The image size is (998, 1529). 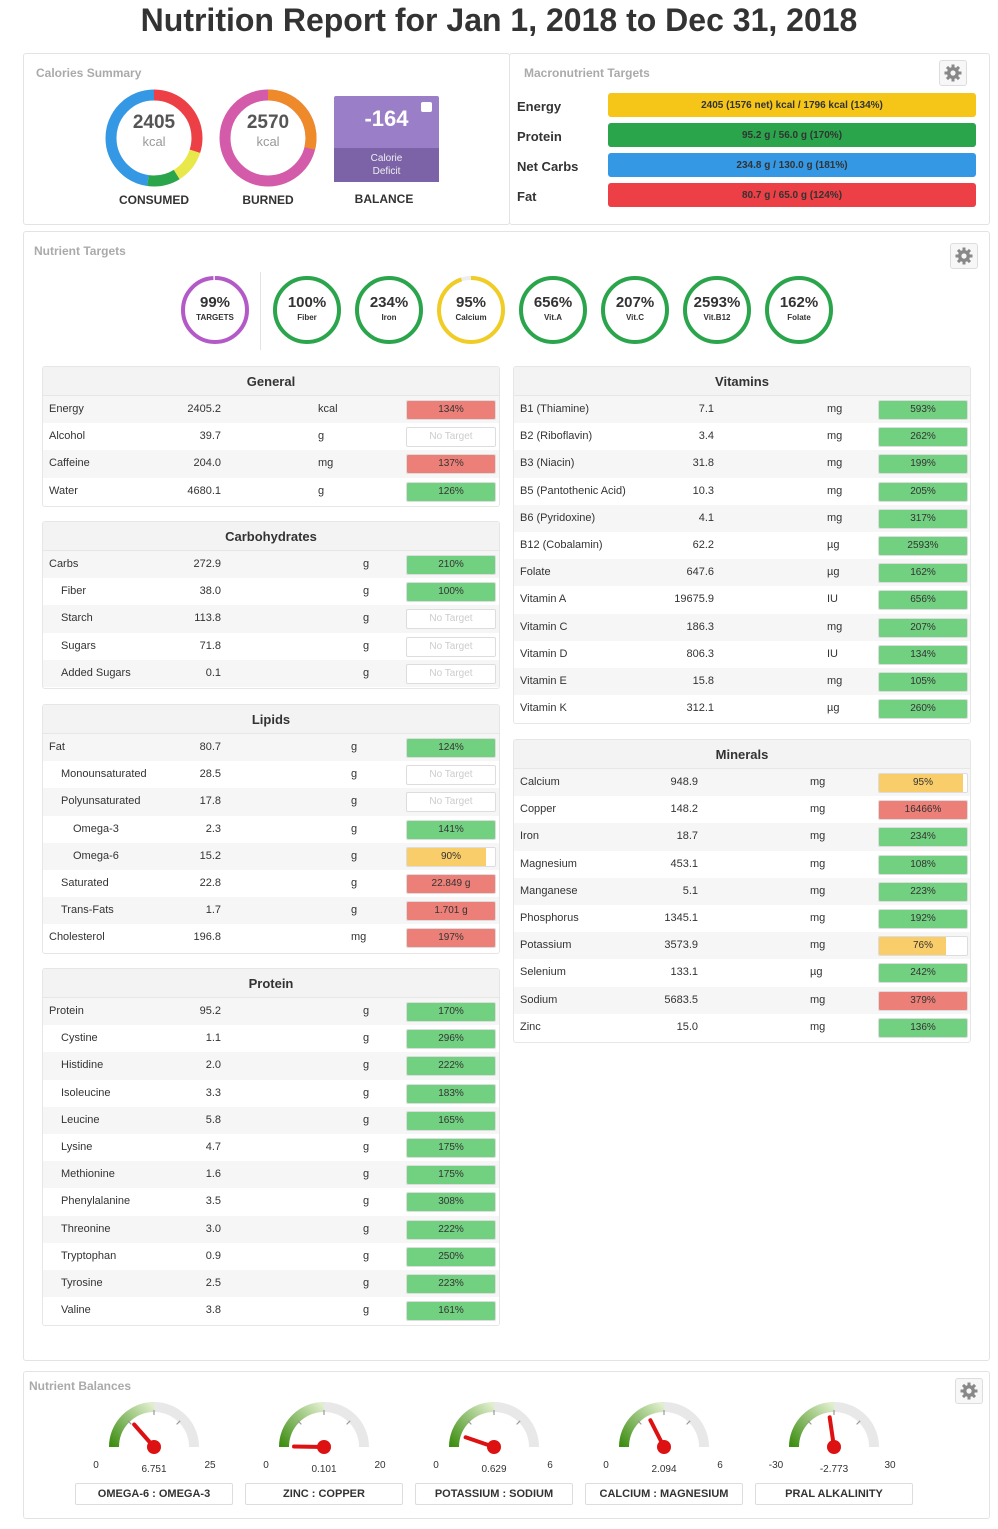 I want to click on target-percent-bar: 207%, so click(x=923, y=627).